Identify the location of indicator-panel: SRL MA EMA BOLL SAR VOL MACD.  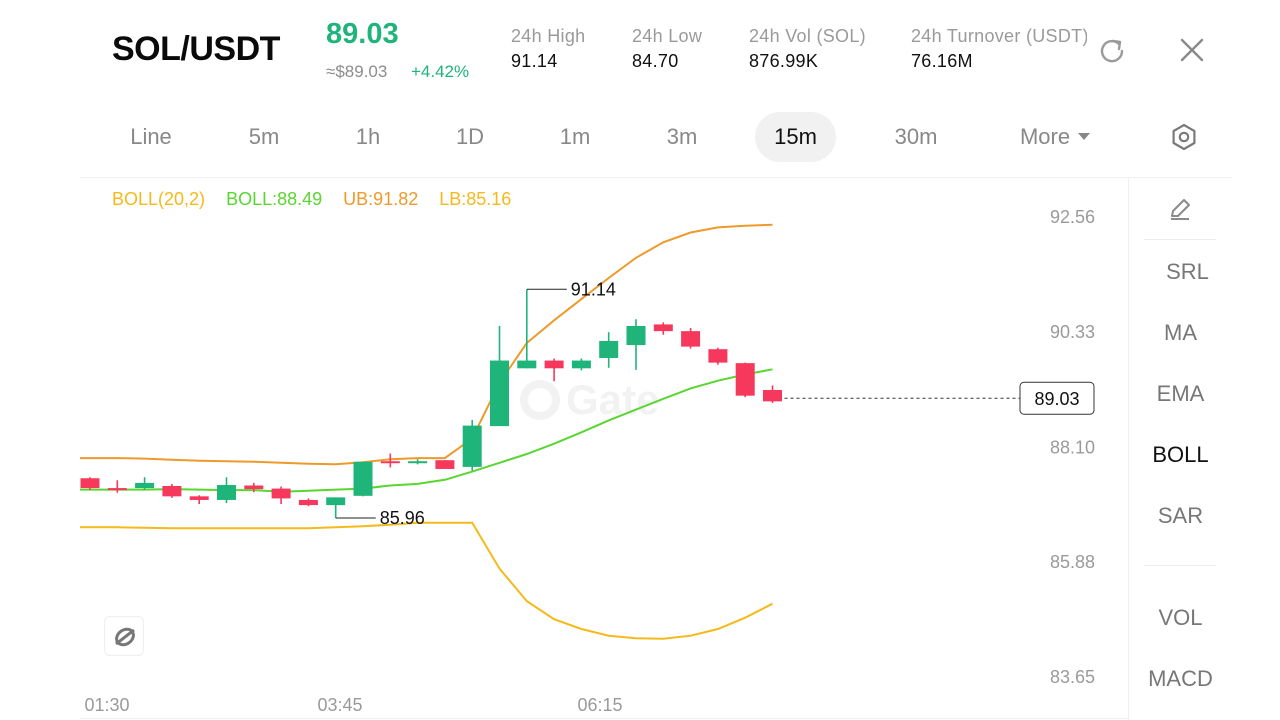
(1180, 449).